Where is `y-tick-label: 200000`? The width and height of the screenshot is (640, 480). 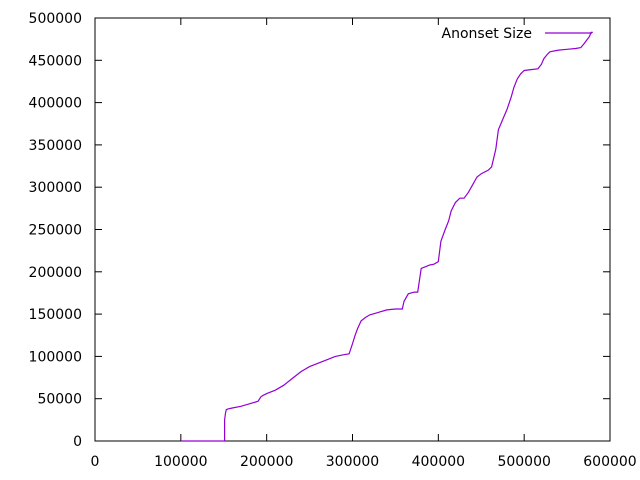 y-tick-label: 200000 is located at coordinates (55, 273).